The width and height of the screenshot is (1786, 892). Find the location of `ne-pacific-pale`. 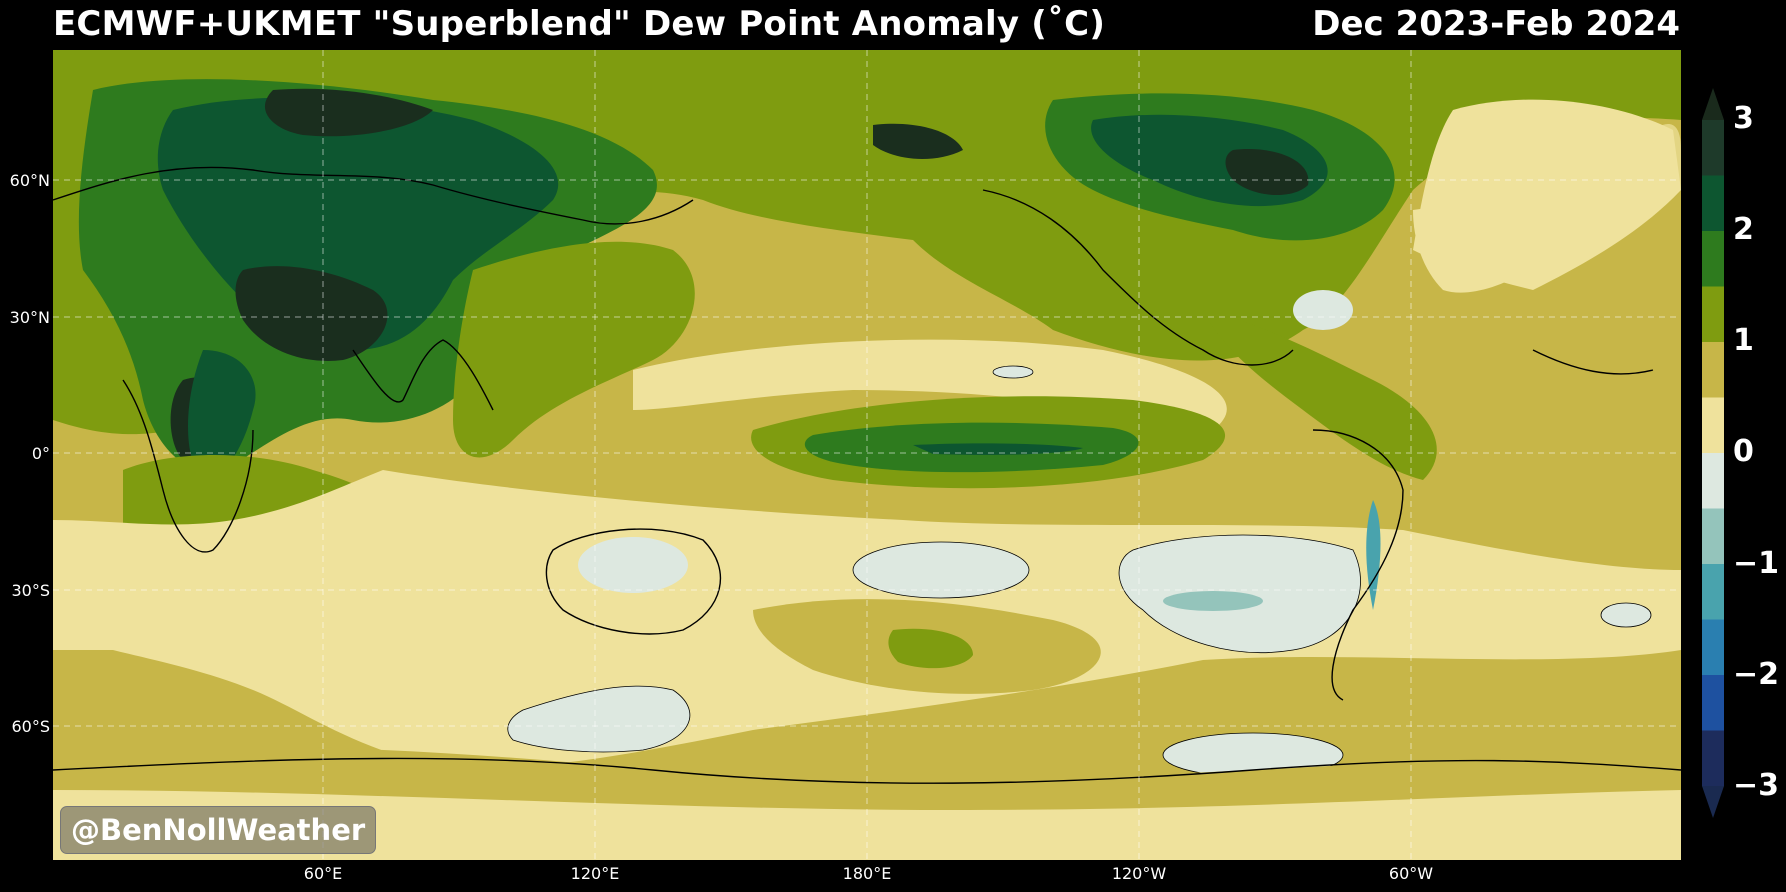

ne-pacific-pale is located at coordinates (1483, 250).